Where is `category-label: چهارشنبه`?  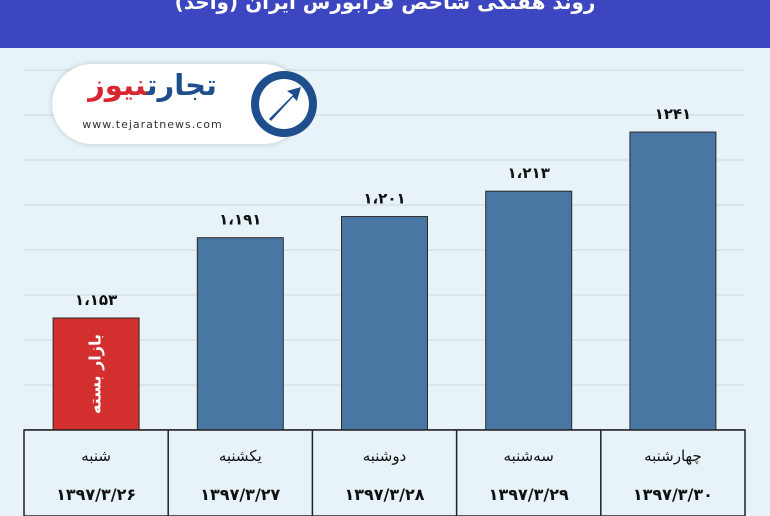 category-label: چهارشنبه is located at coordinates (673, 456).